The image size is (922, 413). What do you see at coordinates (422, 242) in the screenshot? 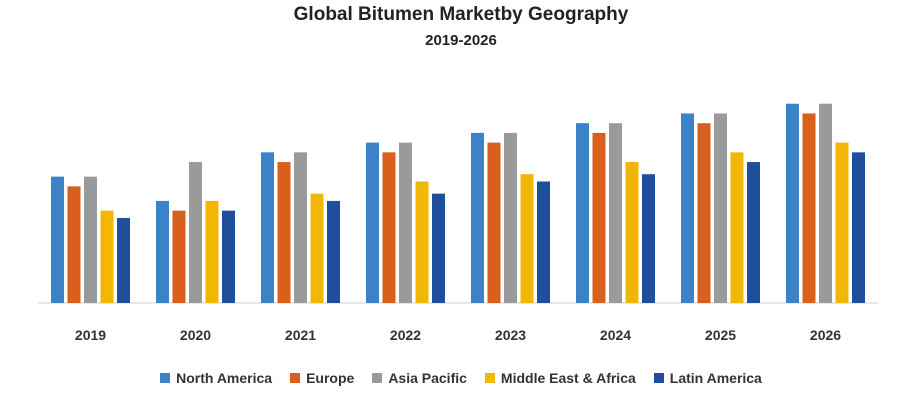
I see `bar-middle-east-africa-2022` at bounding box center [422, 242].